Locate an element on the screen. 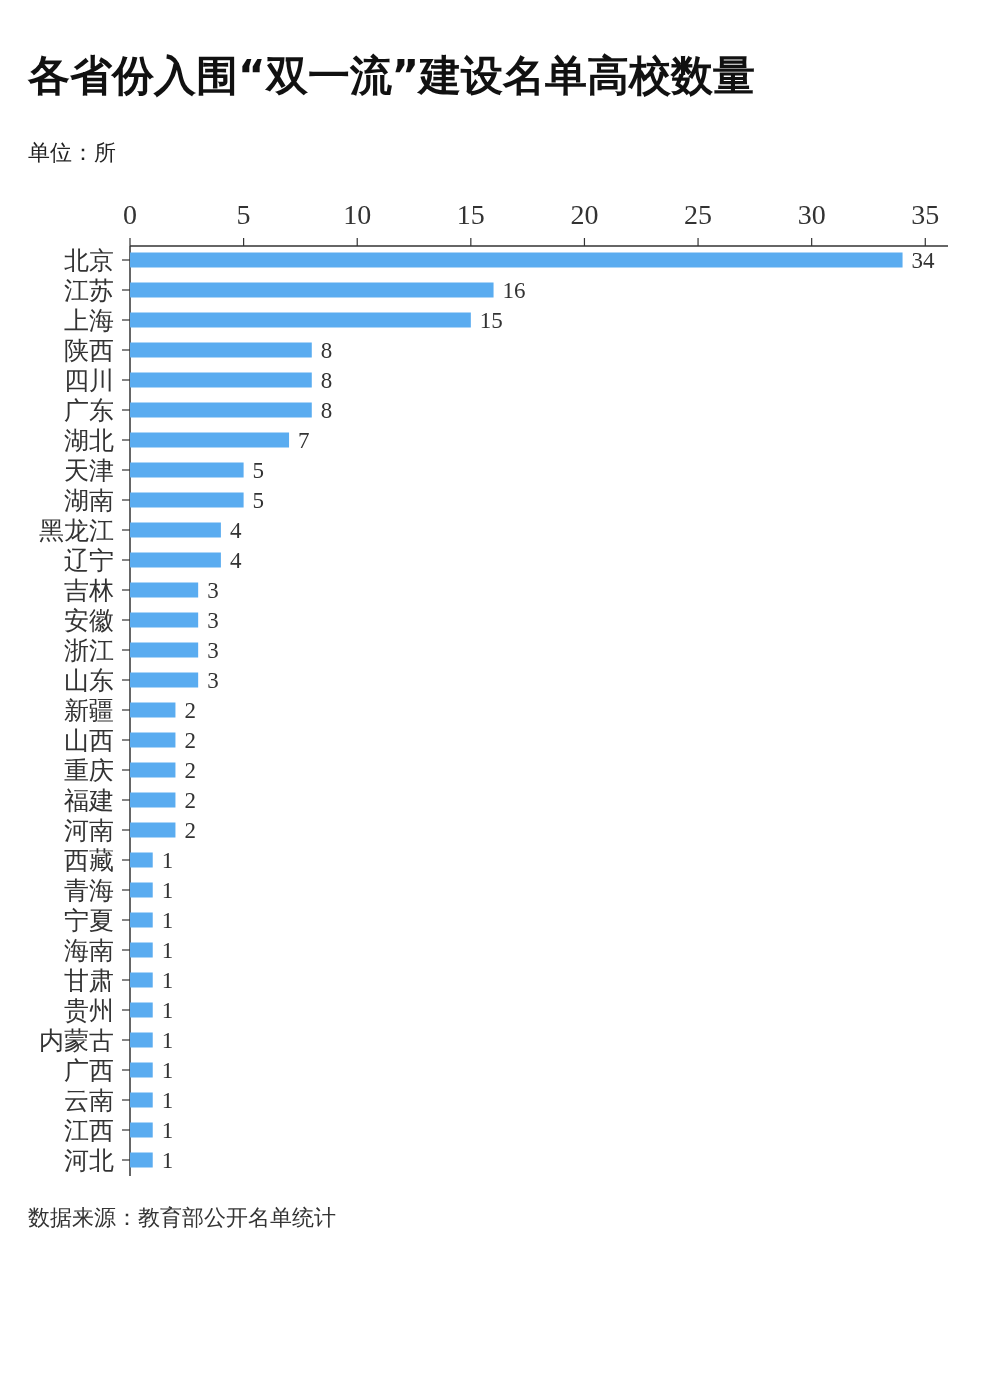  y-tick-label: 江苏 is located at coordinates (89, 290).